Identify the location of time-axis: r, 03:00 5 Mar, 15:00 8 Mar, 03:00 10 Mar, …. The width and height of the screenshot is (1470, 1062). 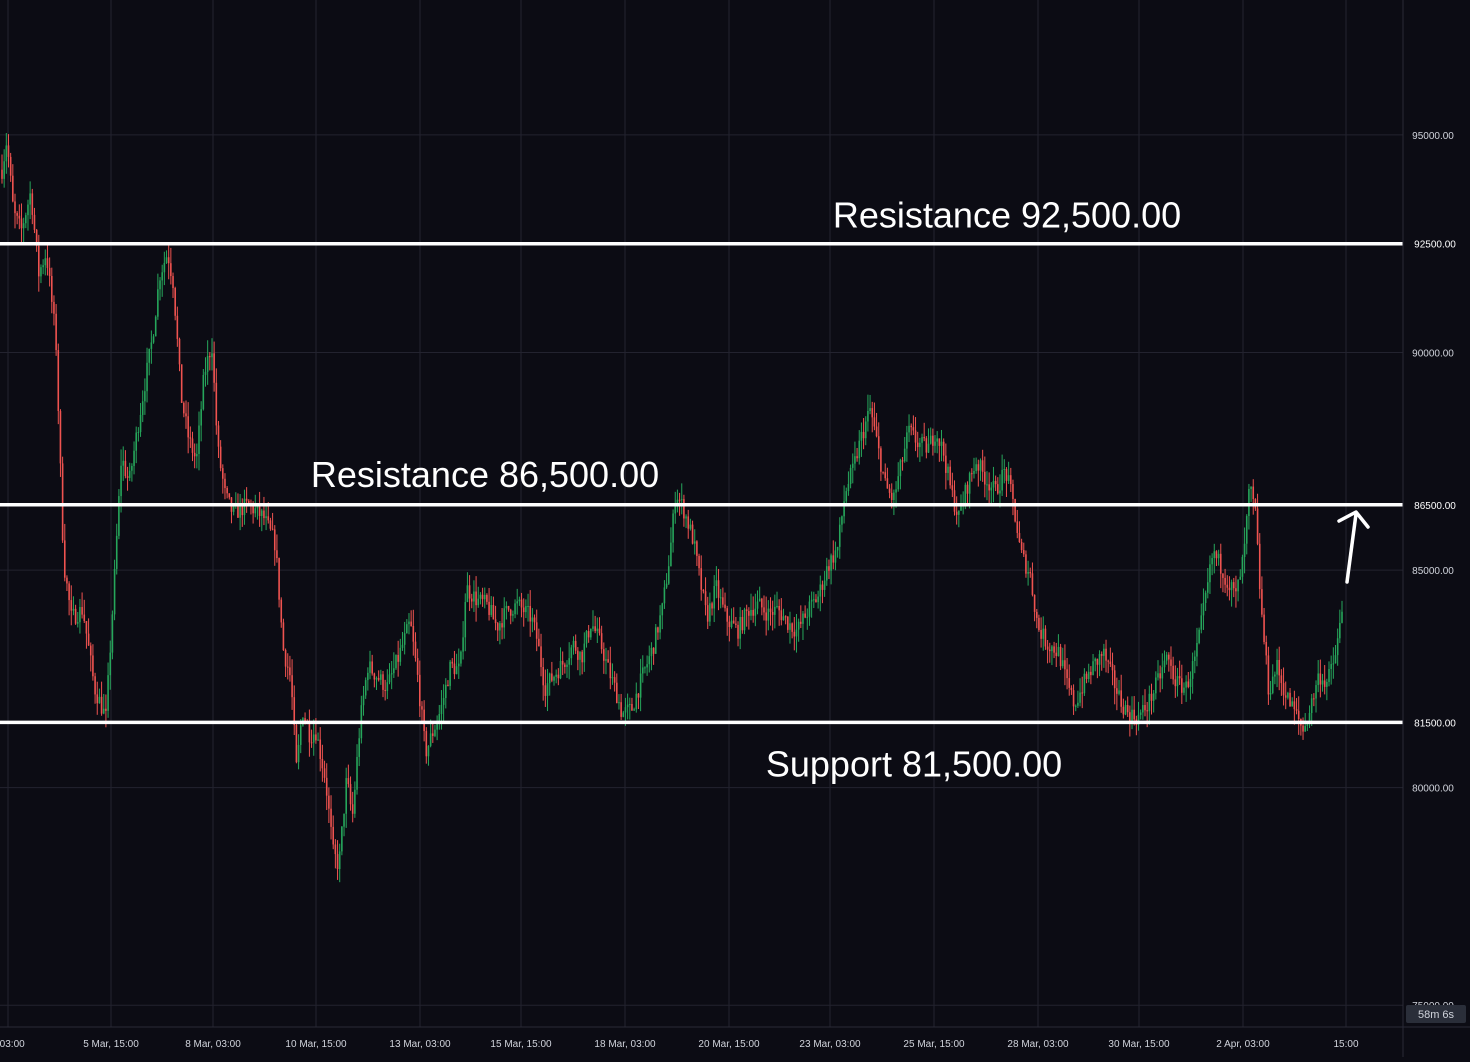
(735, 1038).